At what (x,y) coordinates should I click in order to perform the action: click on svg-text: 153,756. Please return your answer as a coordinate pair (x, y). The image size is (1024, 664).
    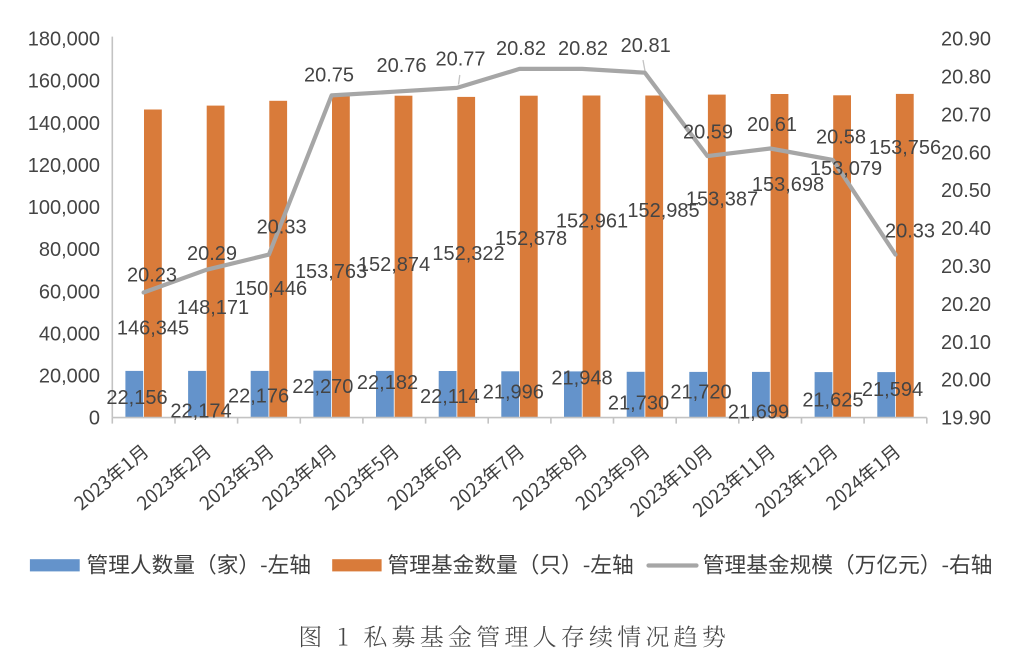
    Looking at the image, I should click on (905, 148).